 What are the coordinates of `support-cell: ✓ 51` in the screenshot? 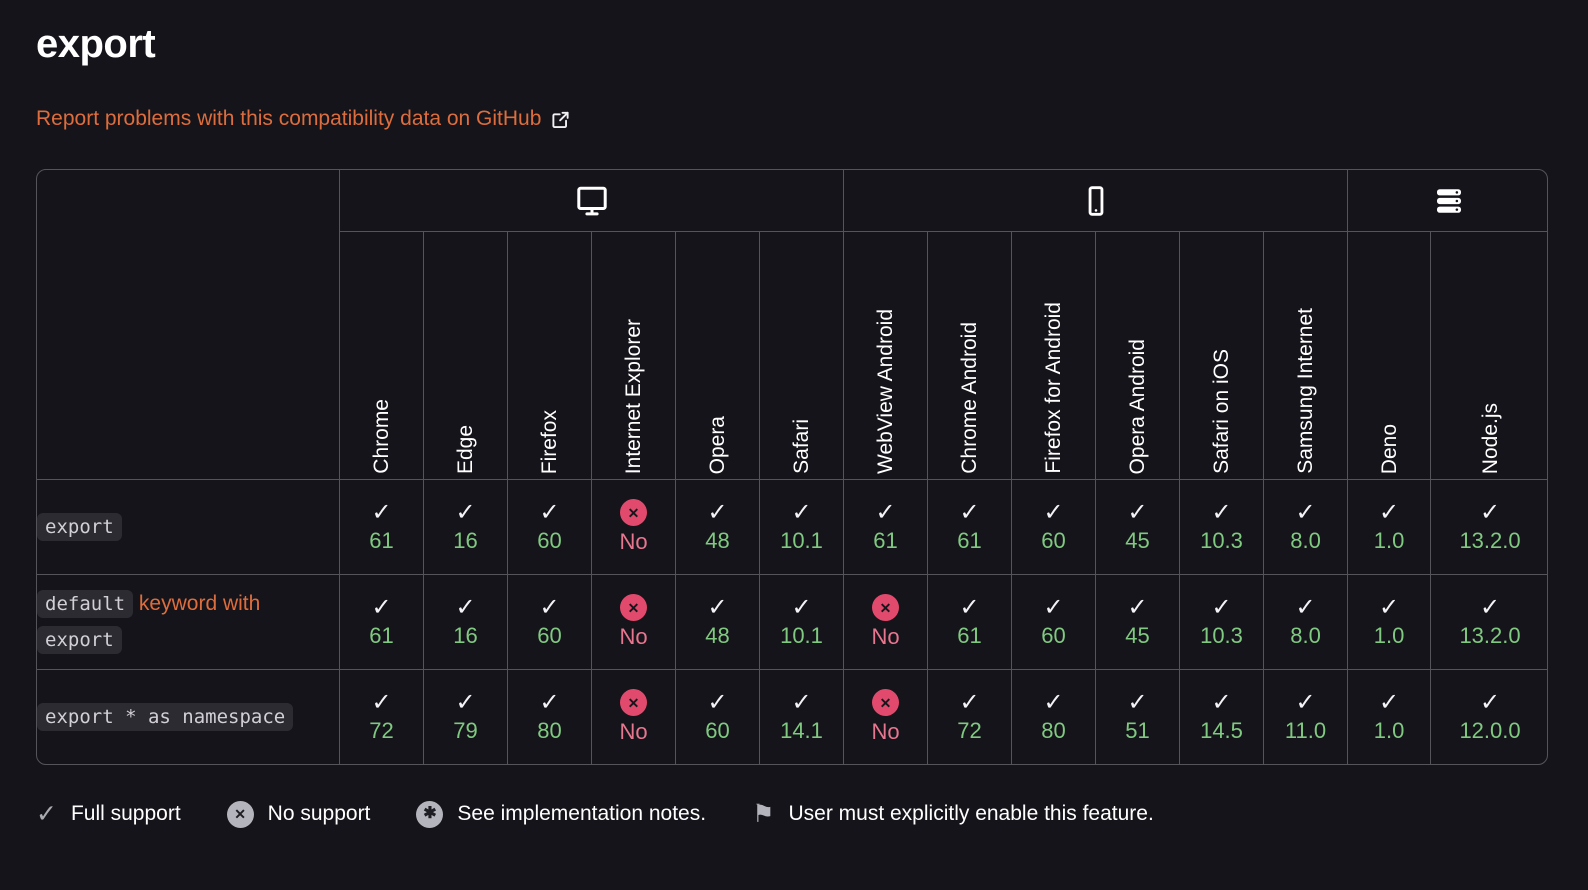 It's located at (1137, 716).